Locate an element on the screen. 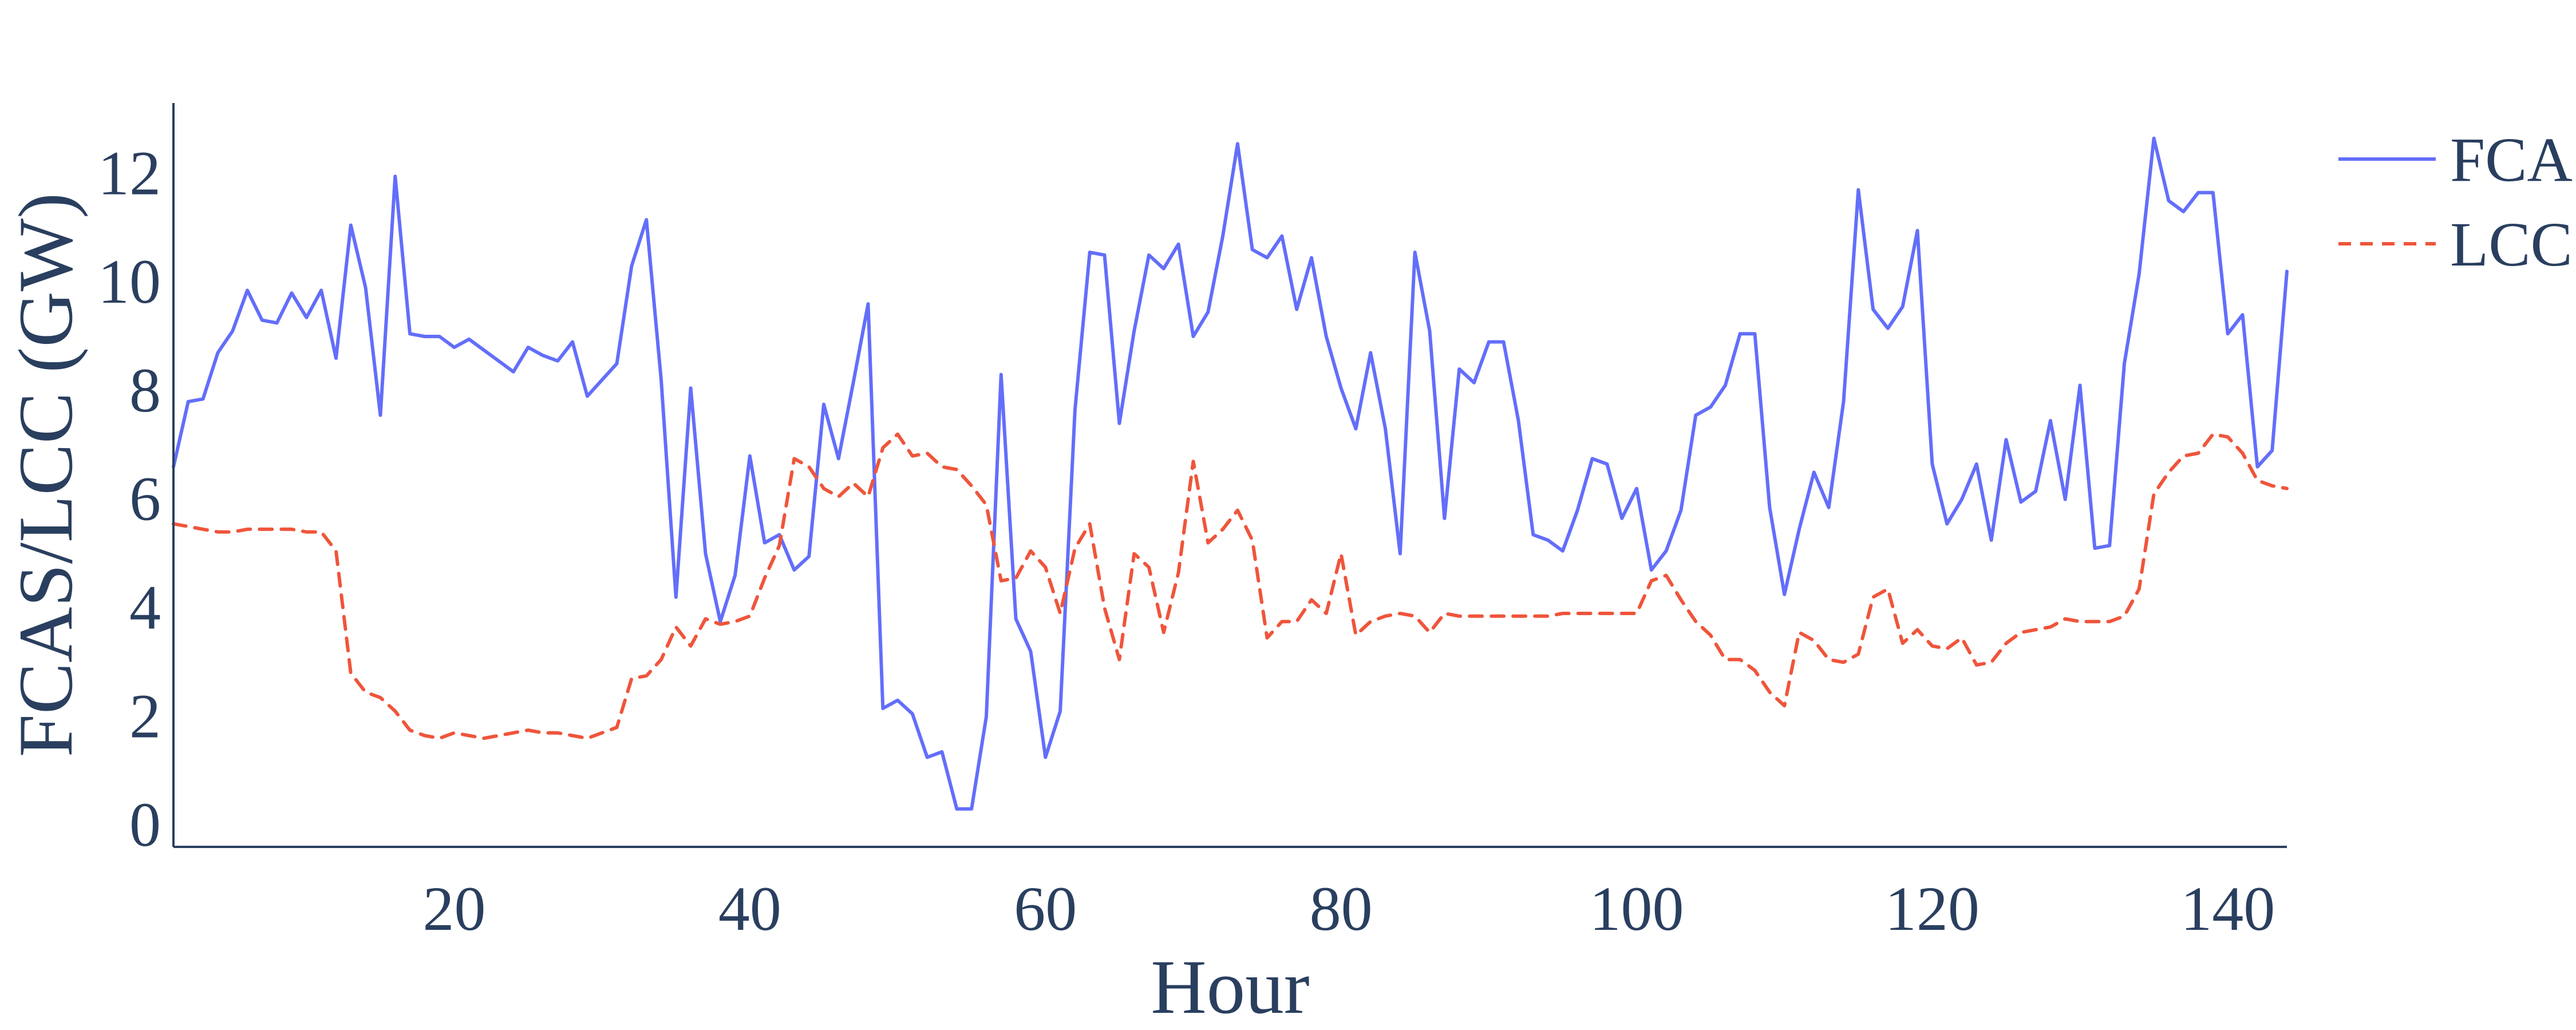  y-axis-title: FCAS/LCC (GW) is located at coordinates (46, 475).